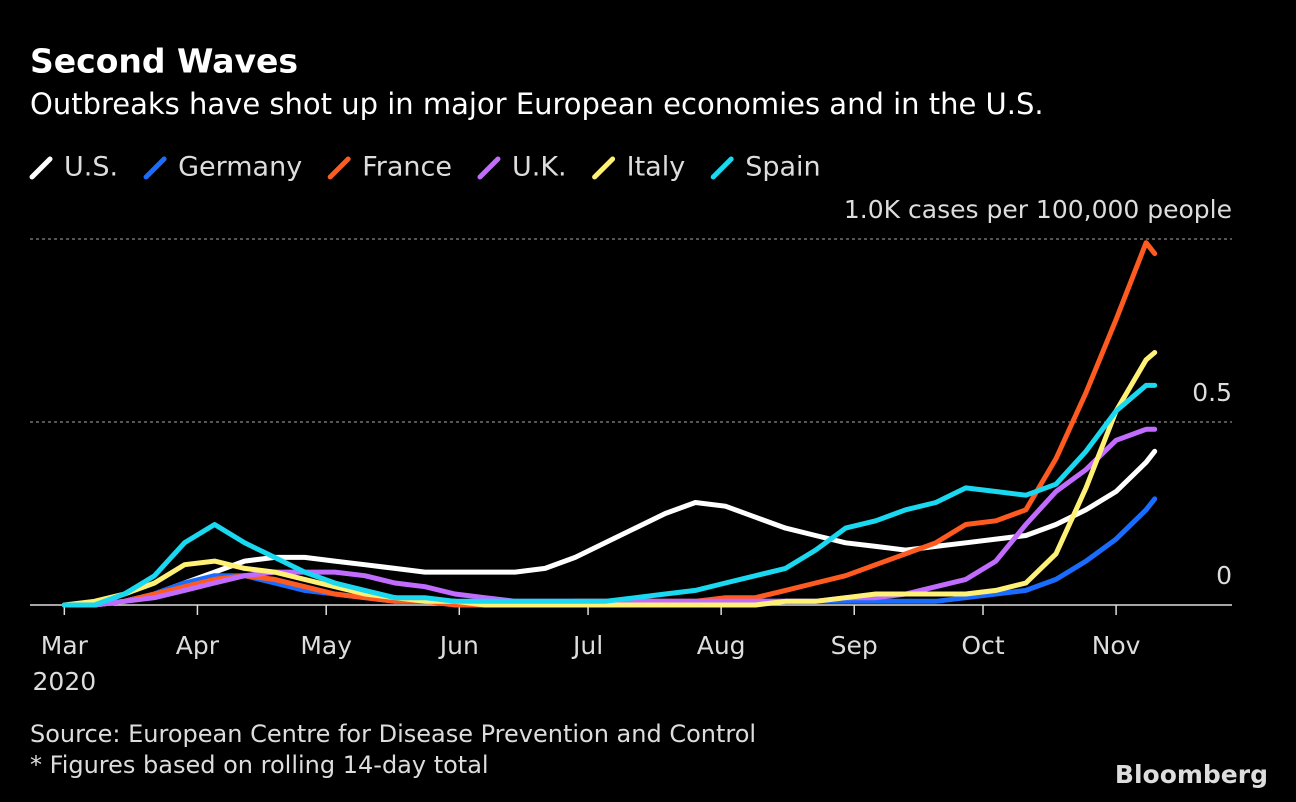  Describe the element at coordinates (458, 645) in the screenshot. I see `x-tick-label: Jun` at that location.